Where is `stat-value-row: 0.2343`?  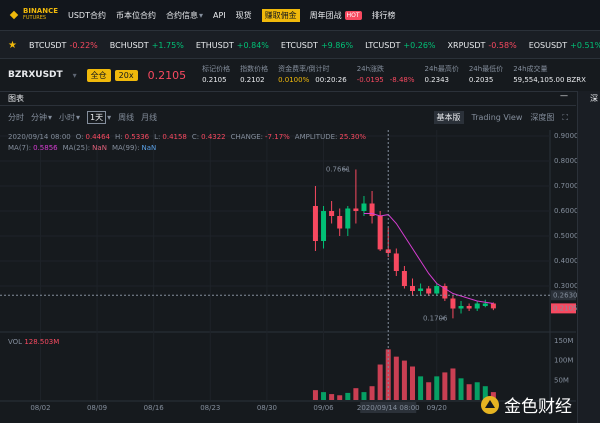 stat-value-row: 0.2343 is located at coordinates (442, 80).